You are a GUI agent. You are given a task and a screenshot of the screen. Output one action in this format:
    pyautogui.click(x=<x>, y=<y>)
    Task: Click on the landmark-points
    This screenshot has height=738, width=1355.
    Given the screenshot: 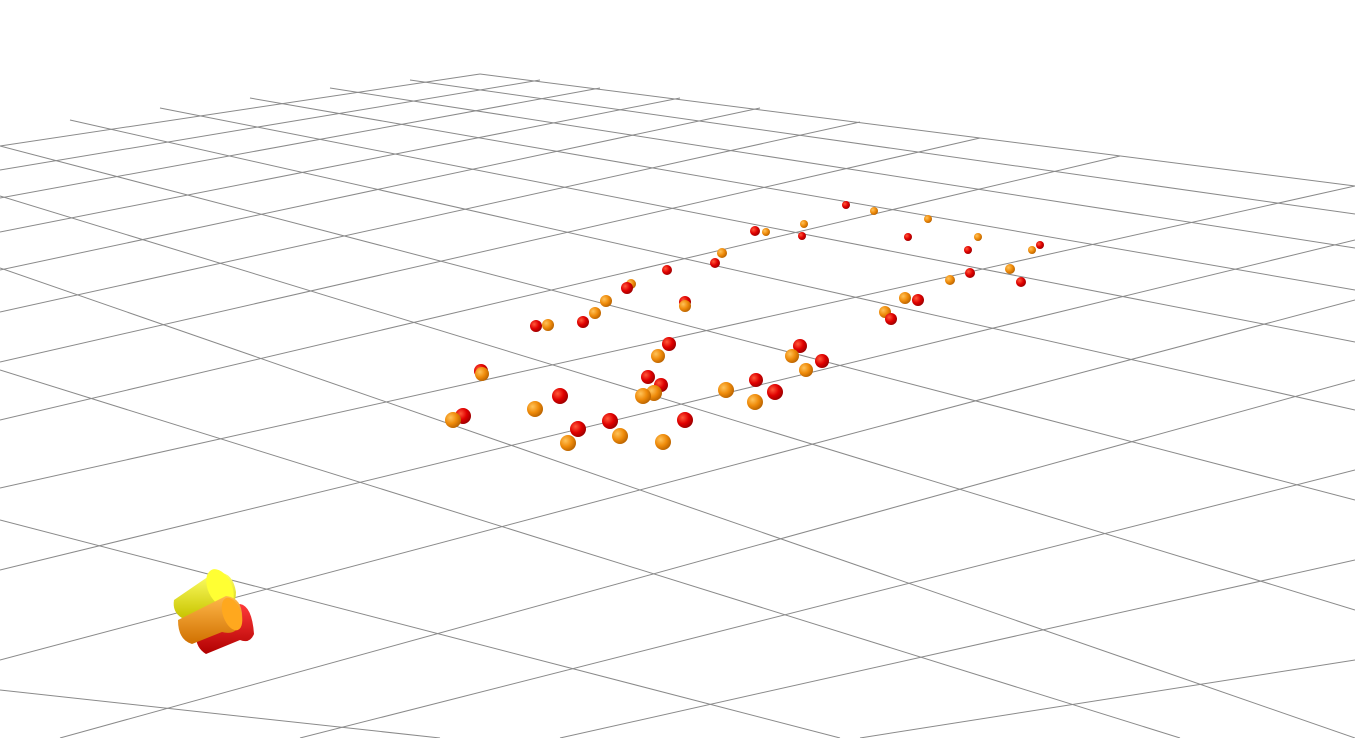 What is the action you would take?
    pyautogui.click(x=744, y=326)
    